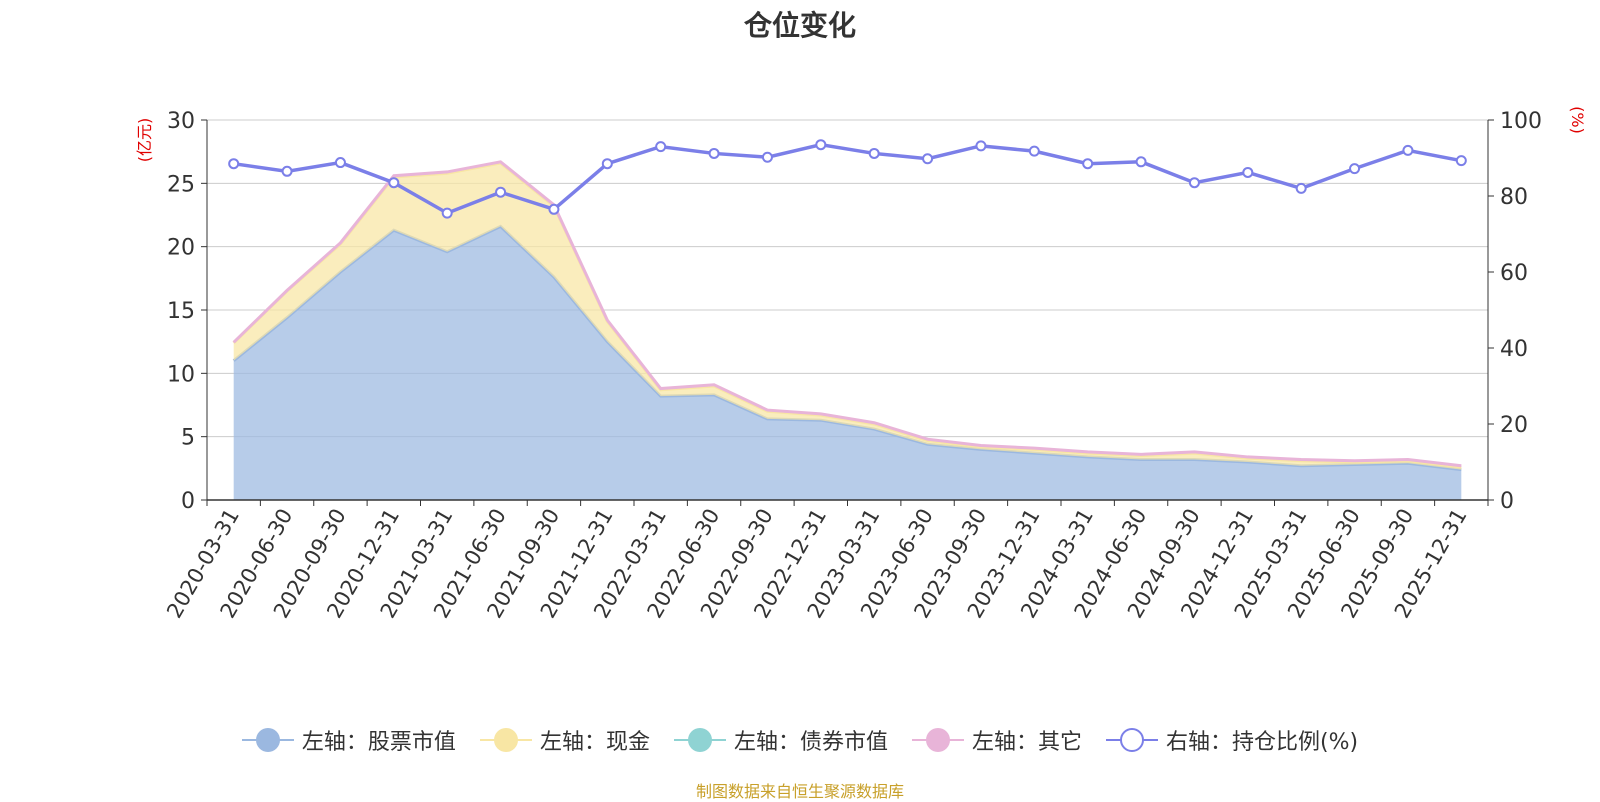  What do you see at coordinates (810, 742) in the screenshot?
I see `legend-label: 左轴：债券市值` at bounding box center [810, 742].